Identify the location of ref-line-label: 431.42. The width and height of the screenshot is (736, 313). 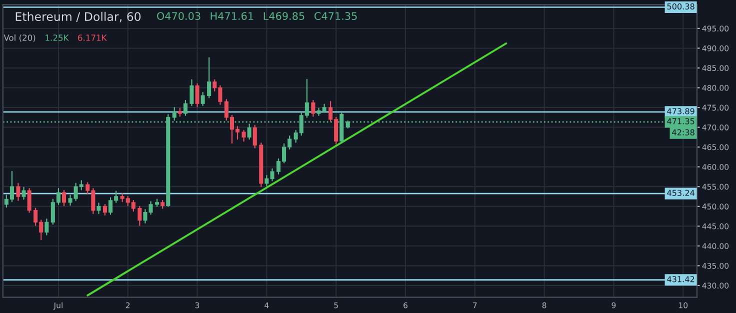
(680, 279).